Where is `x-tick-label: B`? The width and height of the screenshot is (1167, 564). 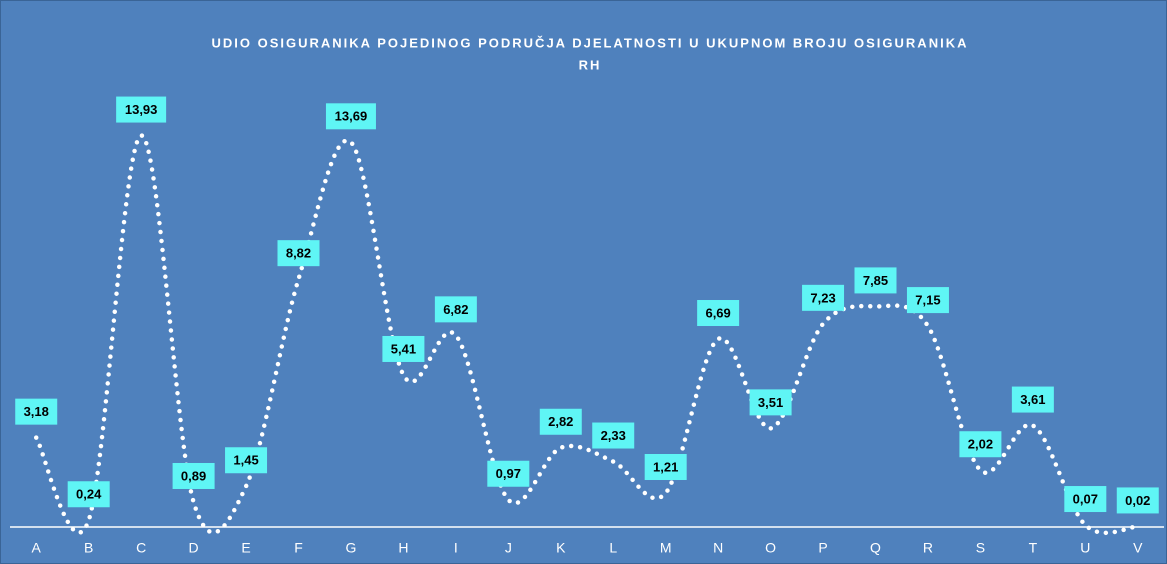 x-tick-label: B is located at coordinates (88, 548).